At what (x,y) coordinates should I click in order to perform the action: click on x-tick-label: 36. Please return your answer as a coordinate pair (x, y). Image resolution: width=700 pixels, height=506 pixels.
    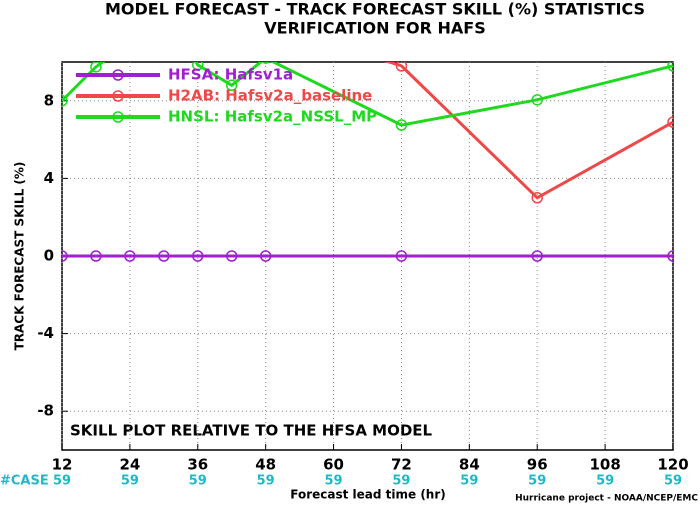
    Looking at the image, I should click on (197, 465).